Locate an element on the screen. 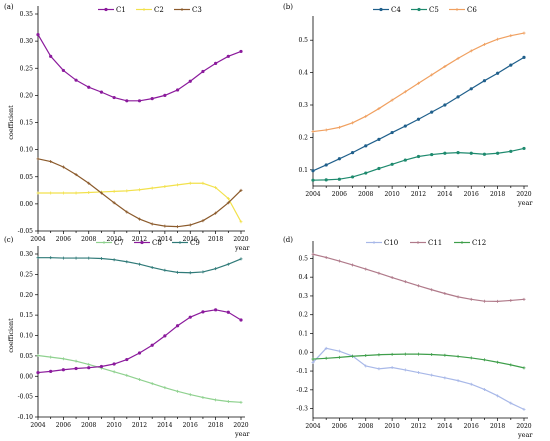 The image size is (550, 441). y-tick-label: 0.1 is located at coordinates (303, 170).